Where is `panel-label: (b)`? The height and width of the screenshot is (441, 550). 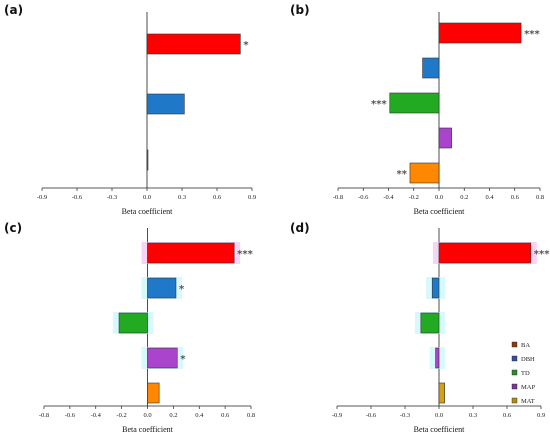 panel-label: (b) is located at coordinates (300, 10).